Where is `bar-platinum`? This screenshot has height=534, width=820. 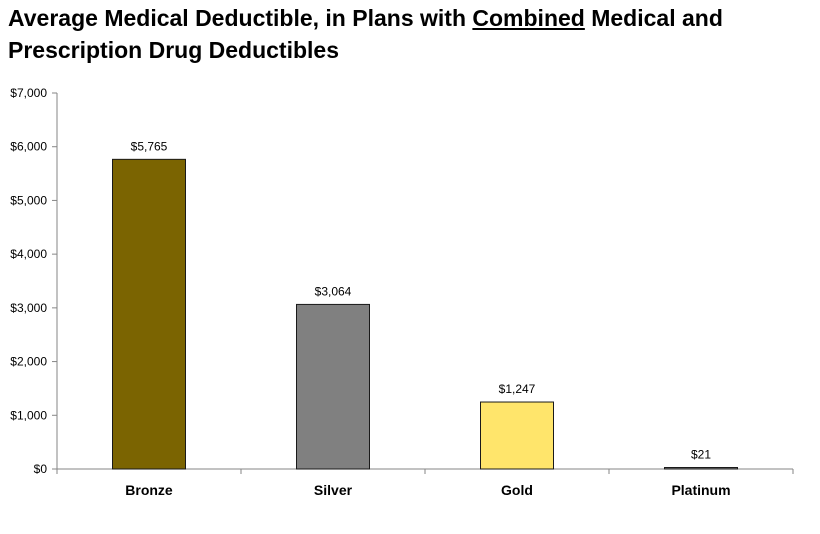 bar-platinum is located at coordinates (701, 468).